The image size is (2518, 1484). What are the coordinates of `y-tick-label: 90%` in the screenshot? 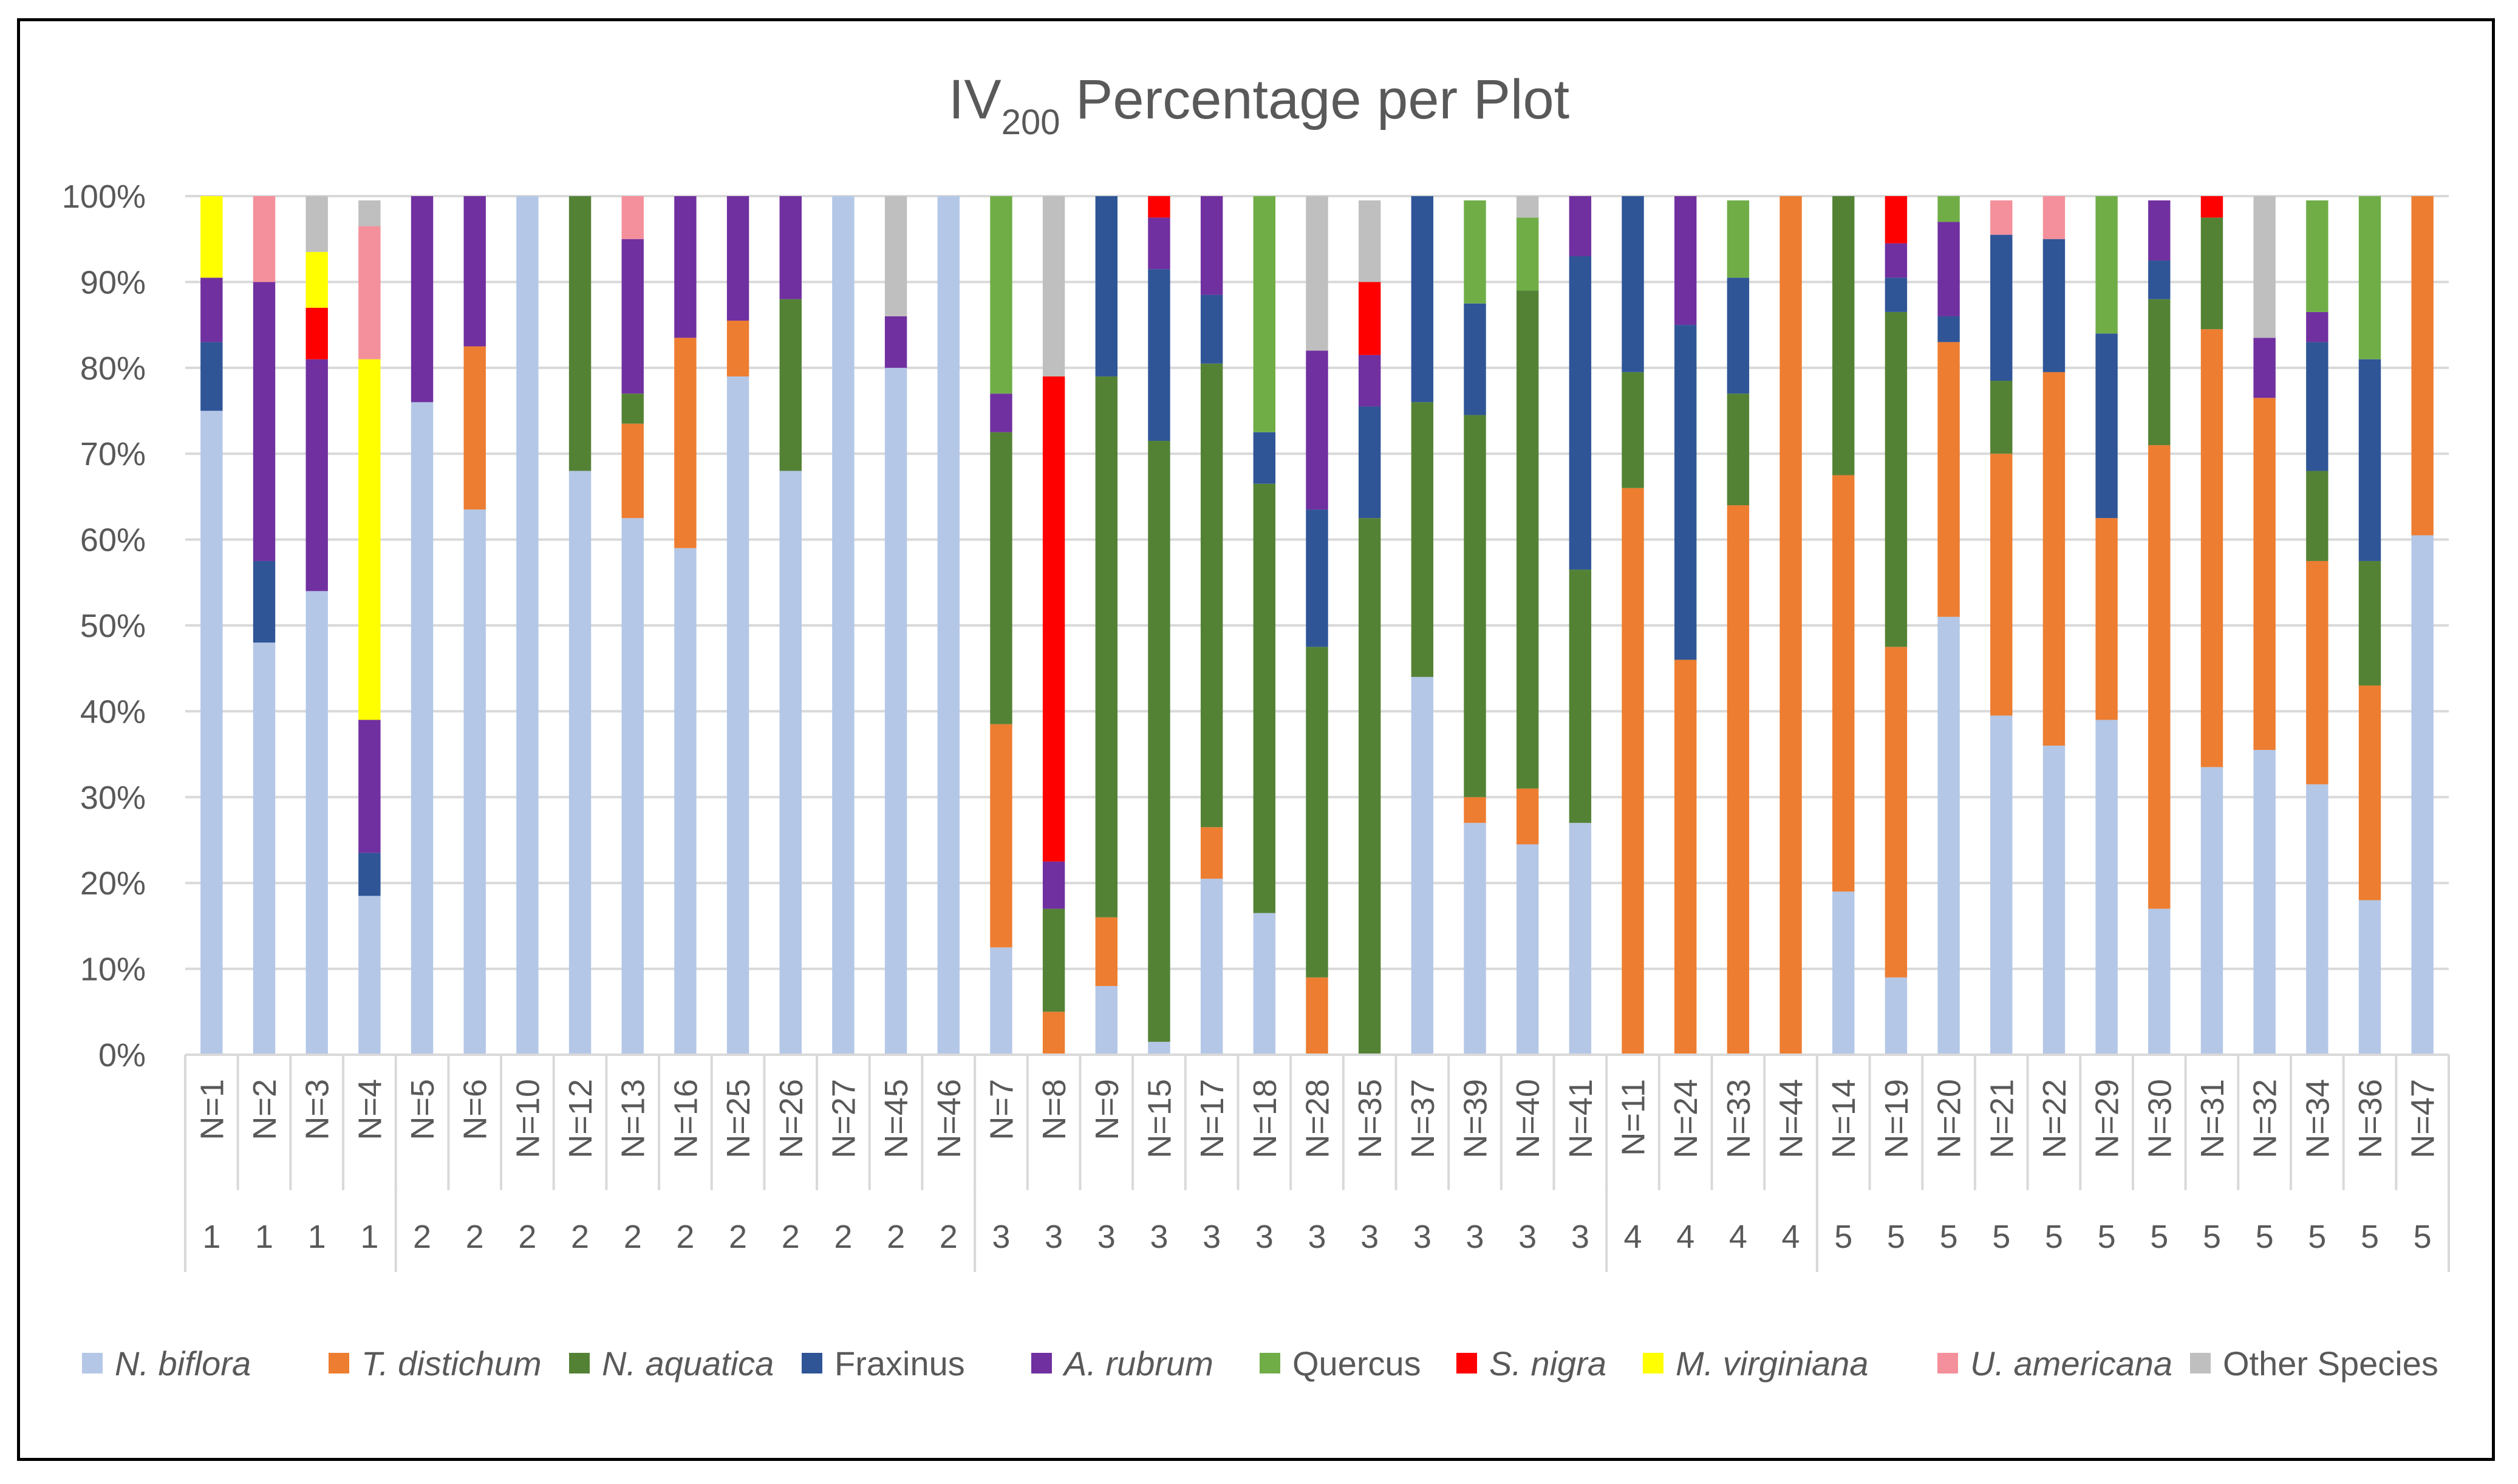 It's located at (113, 282).